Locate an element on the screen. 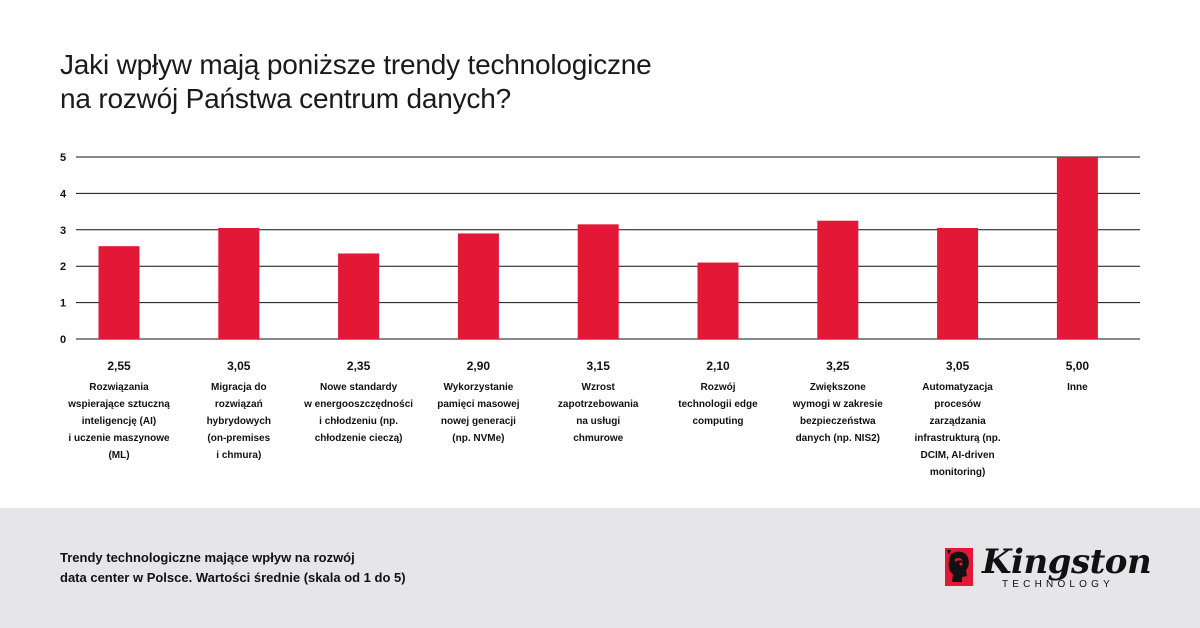 The height and width of the screenshot is (628, 1200). logo-subtitle: TECHNOLOGY is located at coordinates (1058, 584).